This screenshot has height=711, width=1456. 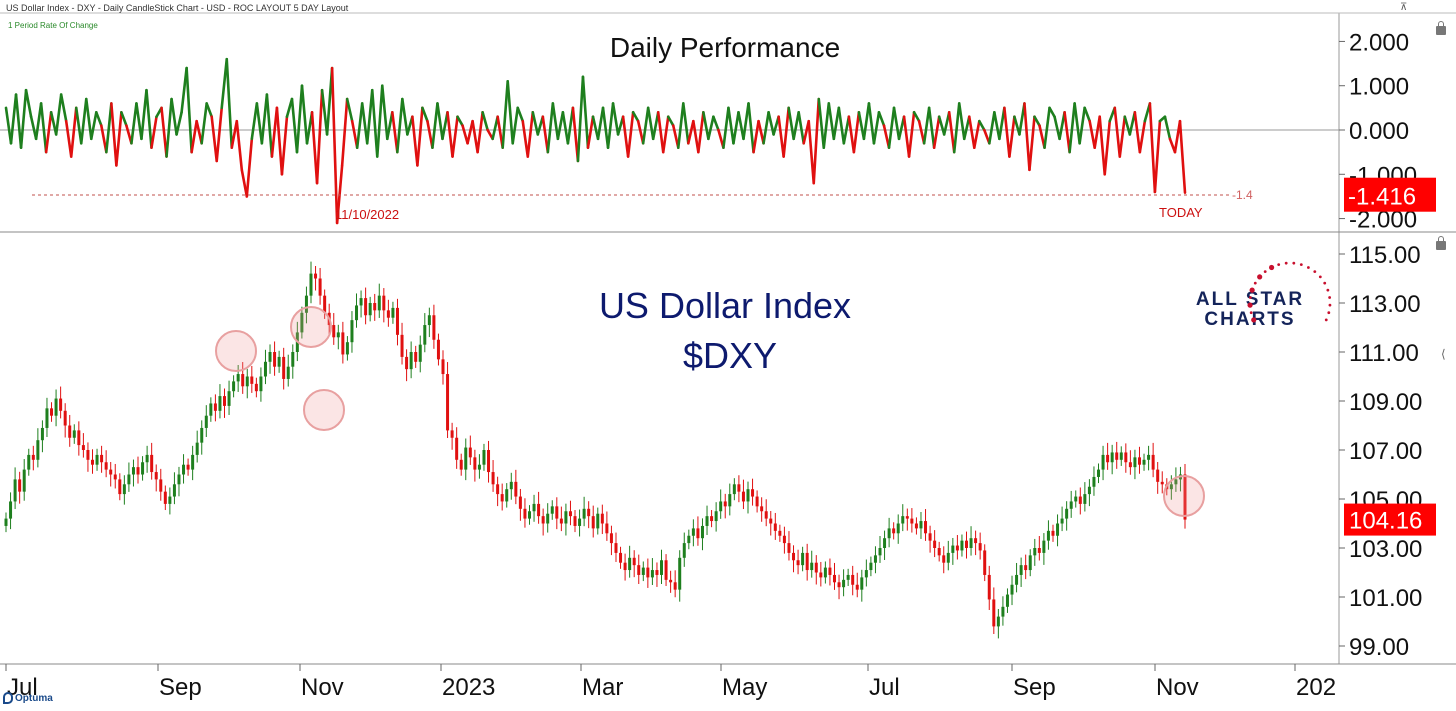 What do you see at coordinates (1404, 7) in the screenshot?
I see `pin-icon: ⊼` at bounding box center [1404, 7].